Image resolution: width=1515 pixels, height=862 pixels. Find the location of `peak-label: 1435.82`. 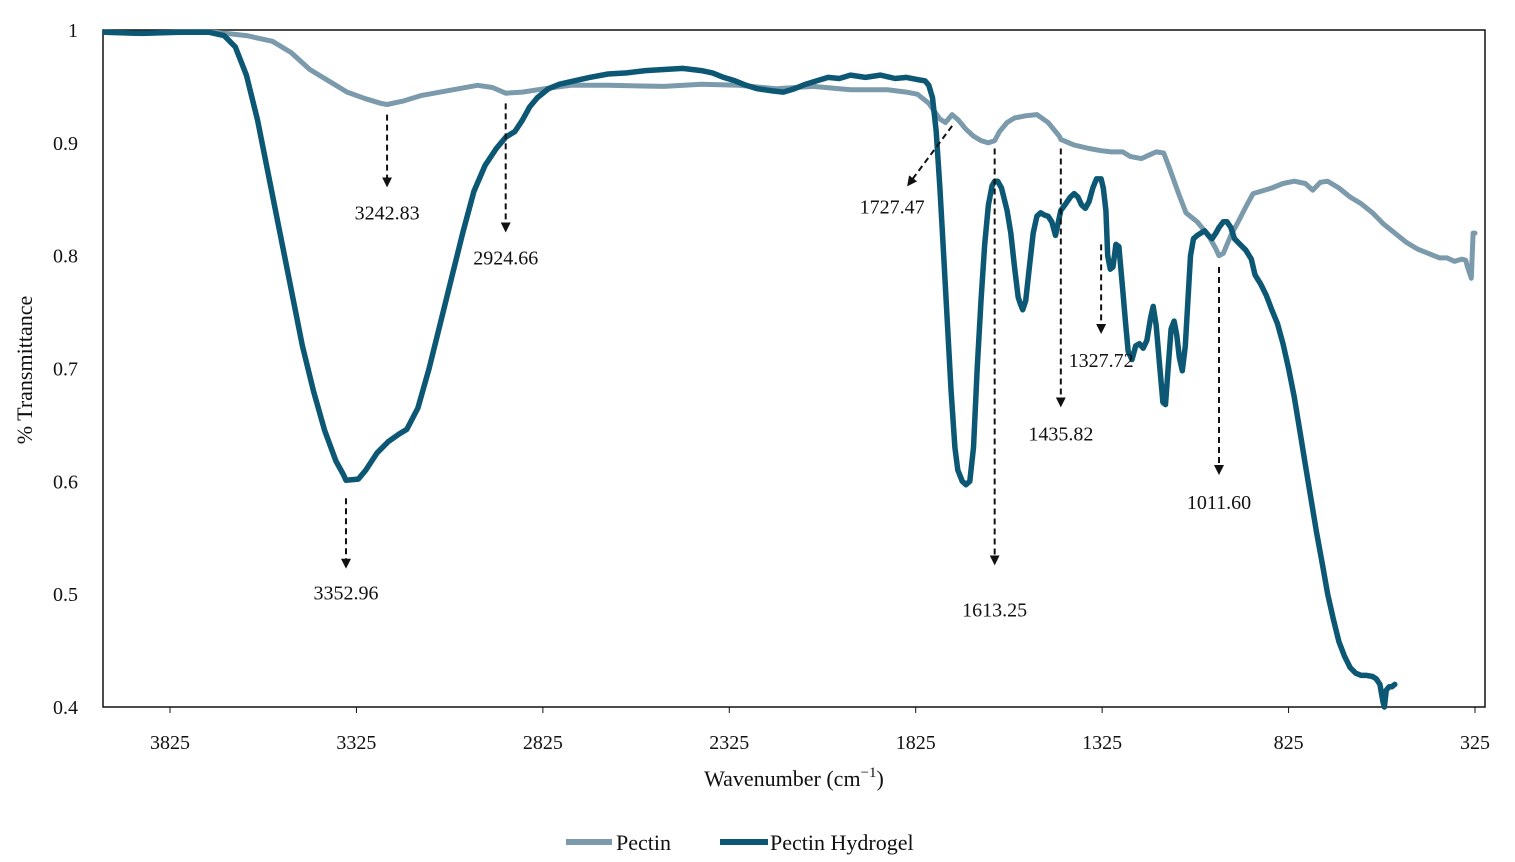

peak-label: 1435.82 is located at coordinates (1060, 434).